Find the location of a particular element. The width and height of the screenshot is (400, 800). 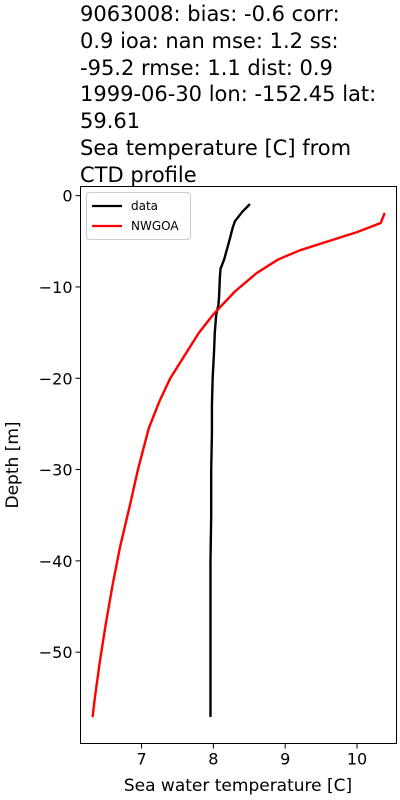

y-tick-label: −10 is located at coordinates (56, 287).